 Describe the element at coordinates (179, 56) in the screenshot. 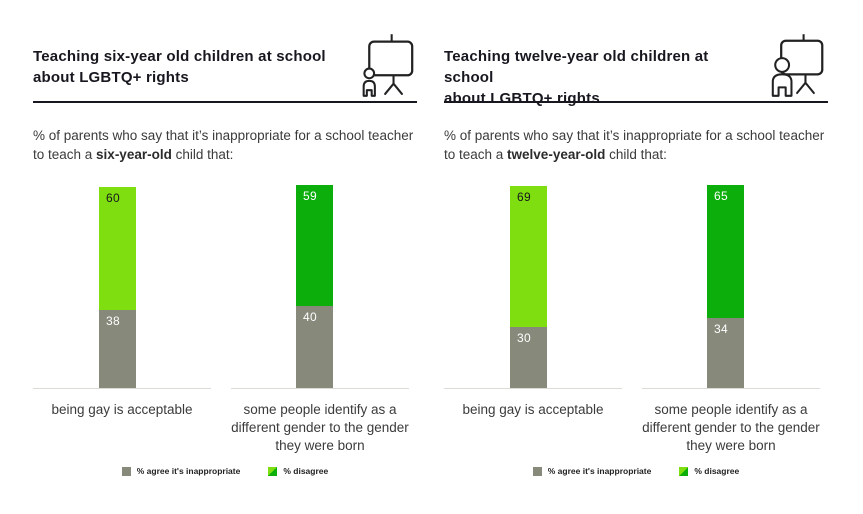

I see `panel-title-line1: Teaching six-year old children at school` at that location.